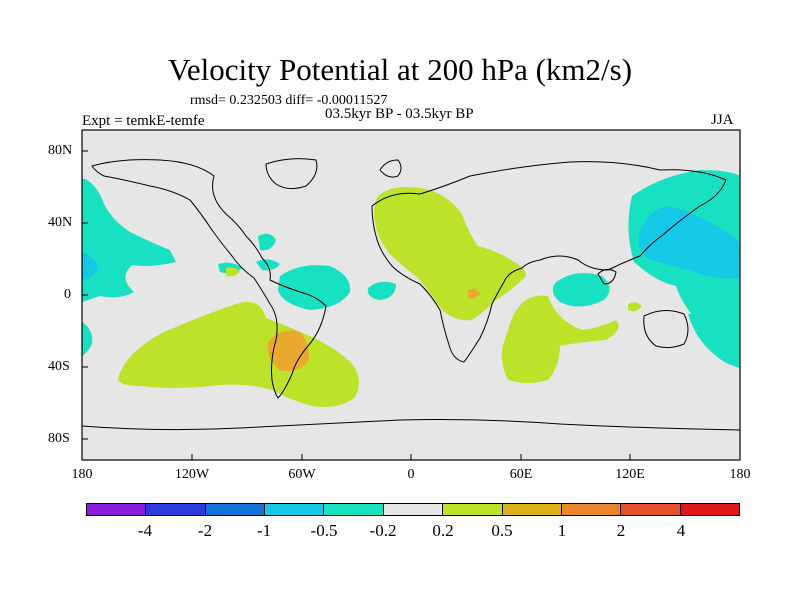  Describe the element at coordinates (60, 222) in the screenshot. I see `lat-tick-label: 40N` at that location.